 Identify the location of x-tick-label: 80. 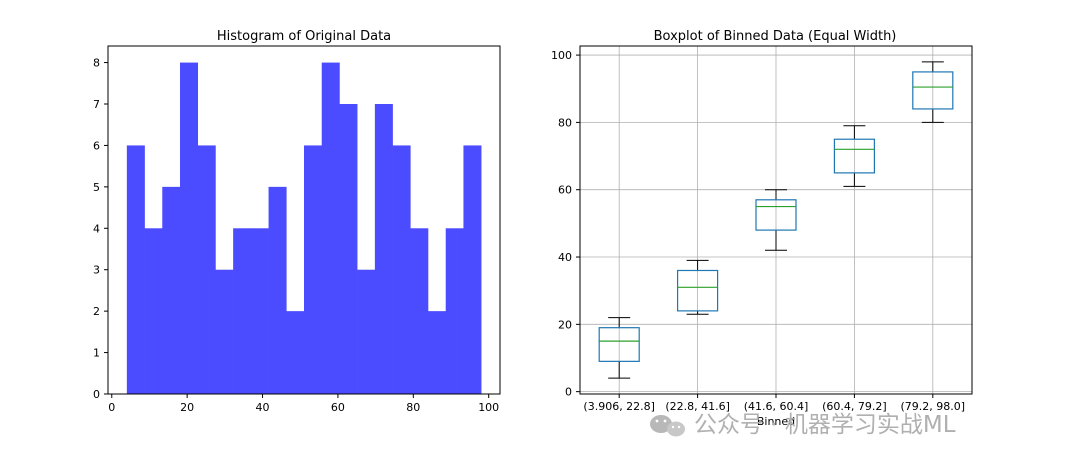
(413, 407).